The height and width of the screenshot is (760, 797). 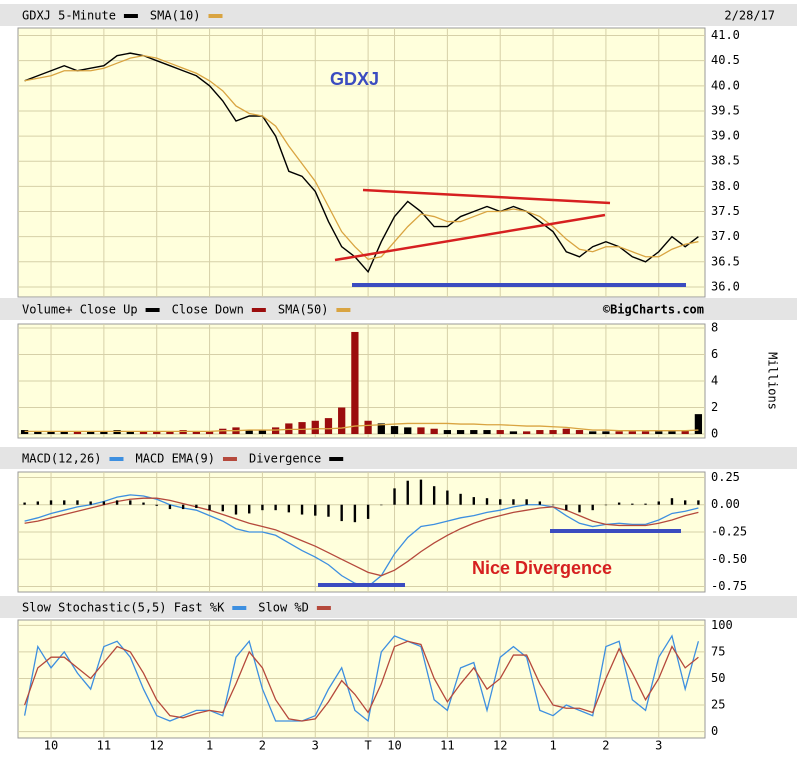 I want to click on x-tick-label: 2, so click(x=262, y=746).